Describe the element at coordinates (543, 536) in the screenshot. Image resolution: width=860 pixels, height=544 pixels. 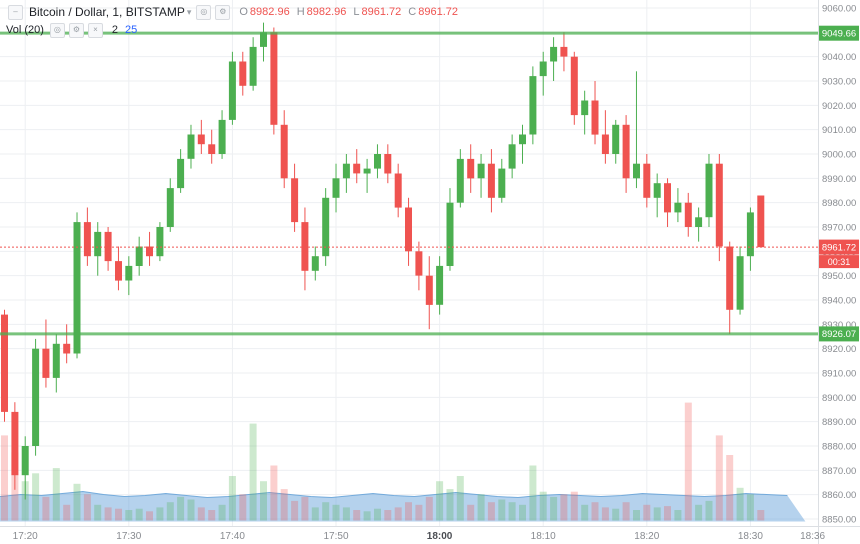
I see `time-axis-label: 18:10` at that location.